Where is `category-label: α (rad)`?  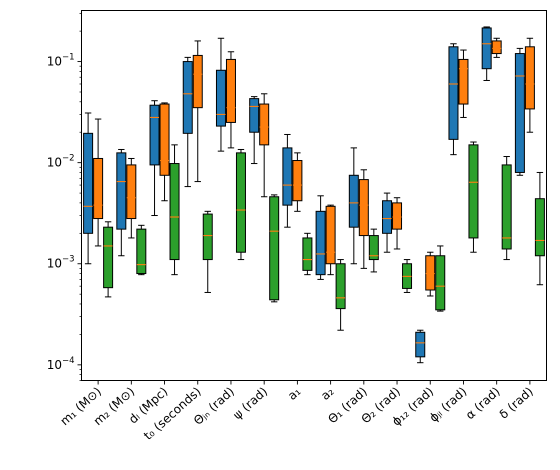 category-label: α (rad) is located at coordinates (483, 403).